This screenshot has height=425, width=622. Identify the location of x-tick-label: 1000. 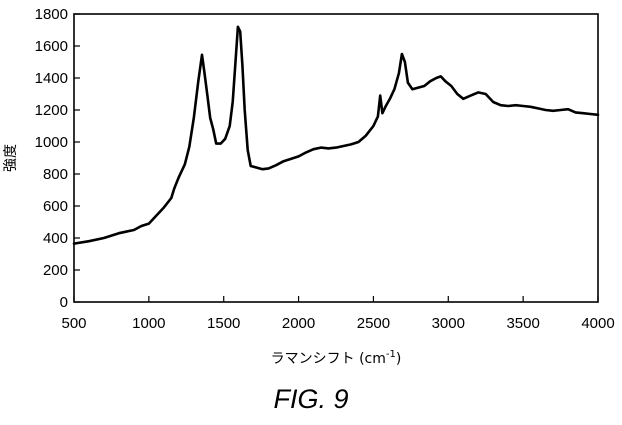
(148, 323).